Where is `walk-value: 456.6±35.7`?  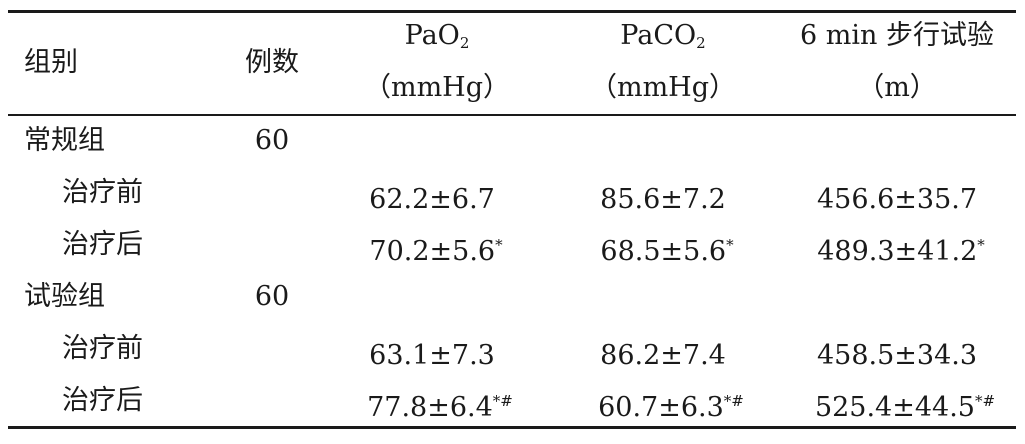
walk-value: 456.6±35.7 is located at coordinates (897, 199).